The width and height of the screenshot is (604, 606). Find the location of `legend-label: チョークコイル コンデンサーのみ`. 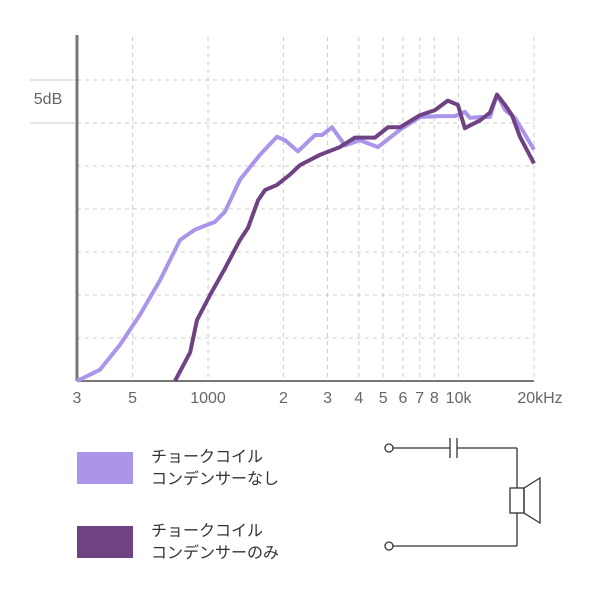

legend-label: チョークコイル コンデンサーのみ is located at coordinates (215, 541).